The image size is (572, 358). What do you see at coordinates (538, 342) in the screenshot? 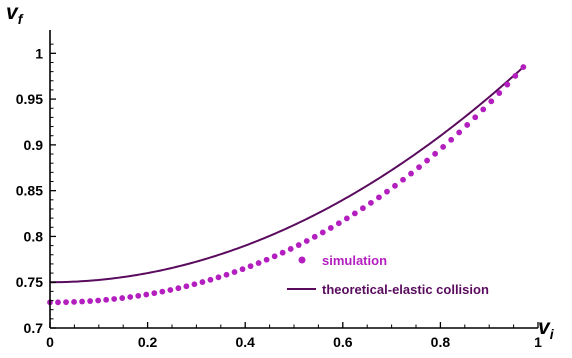
I see `x-tick-label: 1` at bounding box center [538, 342].